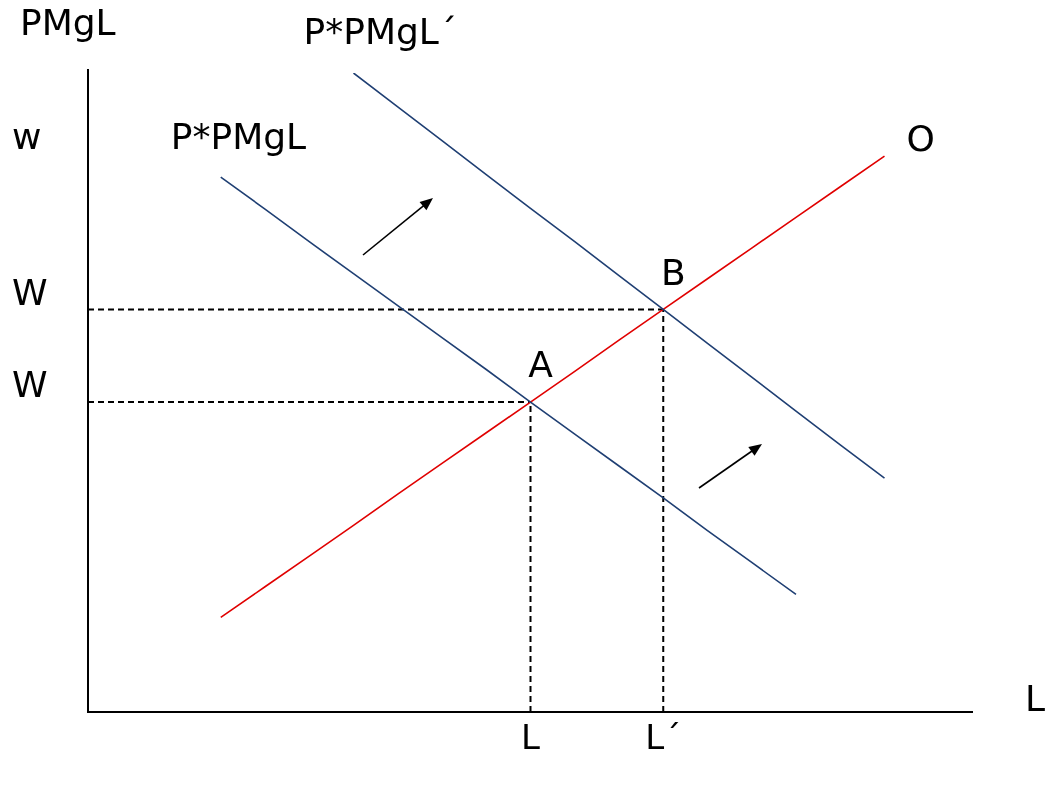 The height and width of the screenshot is (786, 1058). I want to click on x-axis-title: L, so click(1035, 699).